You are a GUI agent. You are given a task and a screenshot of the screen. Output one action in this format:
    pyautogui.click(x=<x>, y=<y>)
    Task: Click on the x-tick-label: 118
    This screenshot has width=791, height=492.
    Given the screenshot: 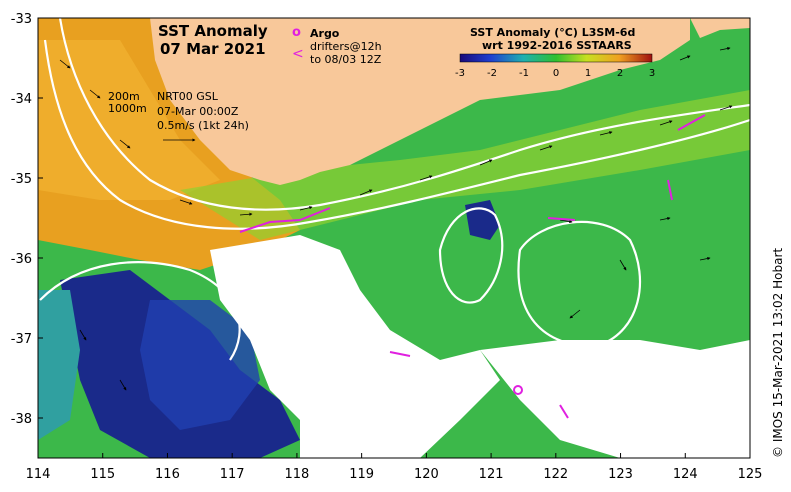 What is the action you would take?
    pyautogui.click(x=296, y=474)
    